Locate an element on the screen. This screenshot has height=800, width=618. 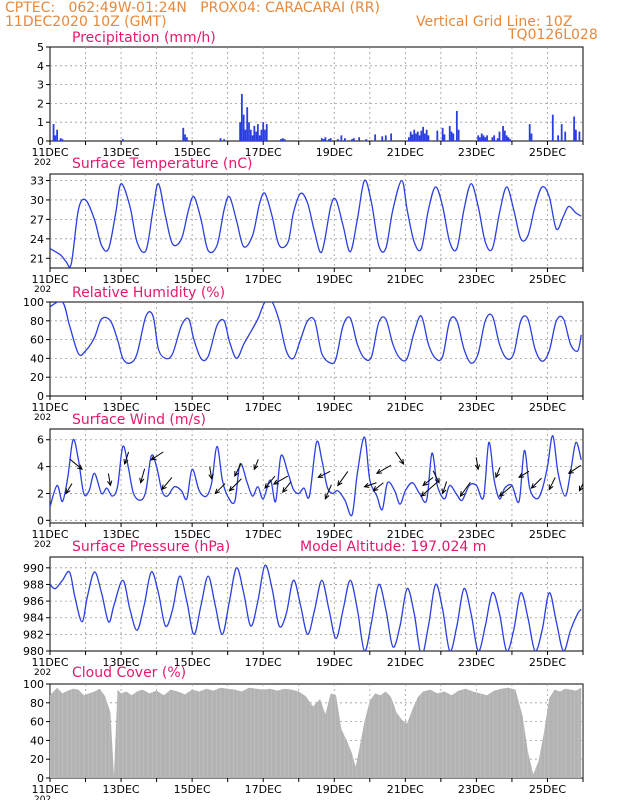
rh-xtick-label: 23DEC is located at coordinates (476, 407).